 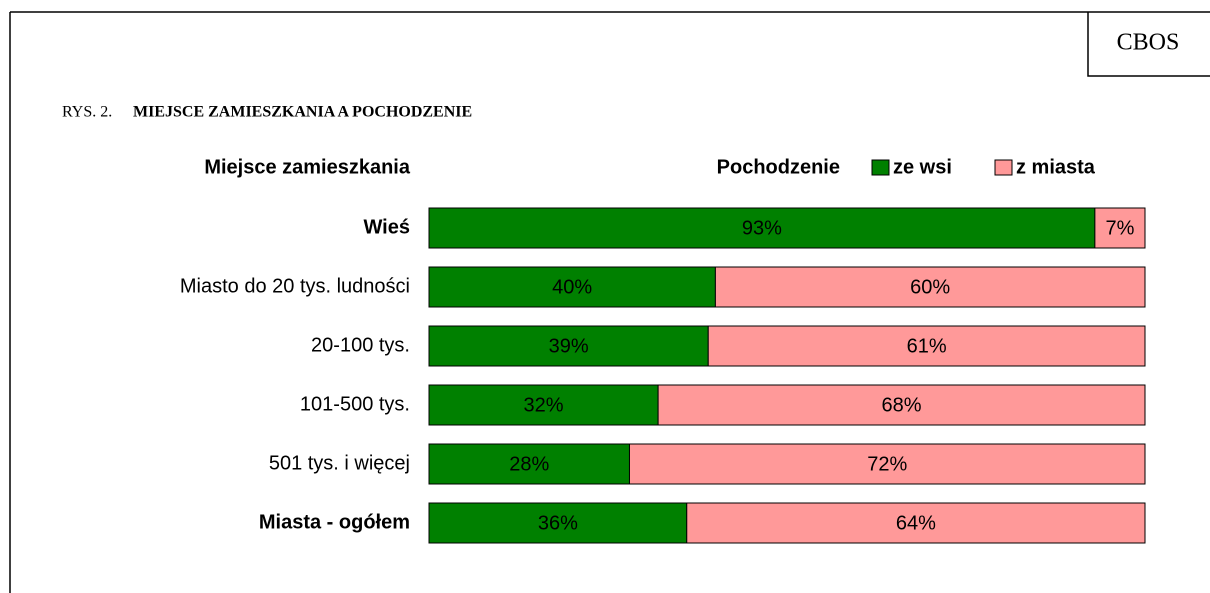 I want to click on value-label: 39%, so click(x=569, y=346).